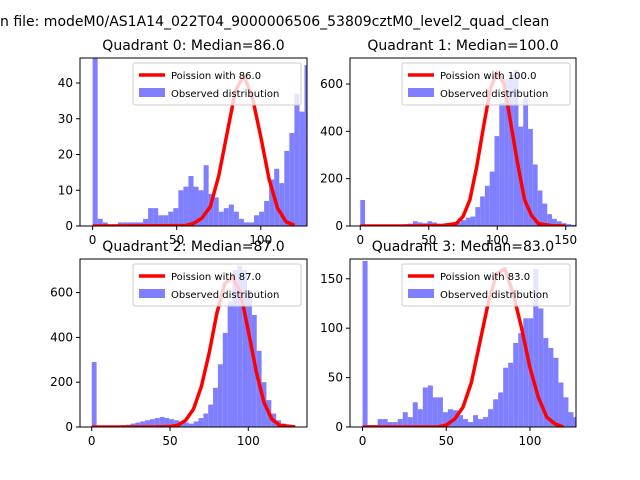 The width and height of the screenshot is (640, 480). I want to click on axes-frame, so click(193, 343).